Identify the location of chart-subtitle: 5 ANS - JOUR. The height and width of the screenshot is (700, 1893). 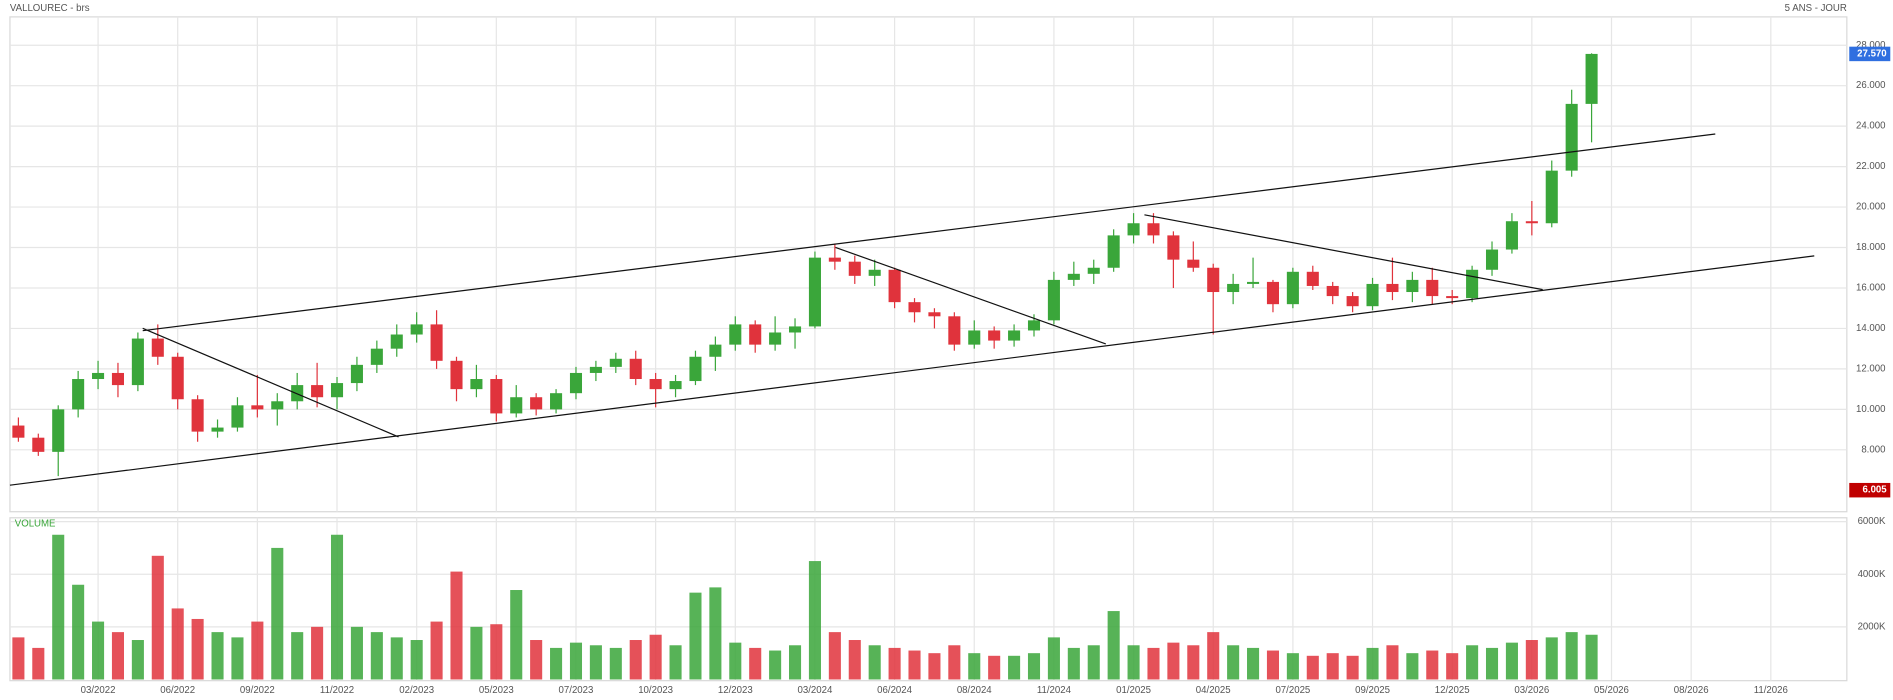
(1816, 8).